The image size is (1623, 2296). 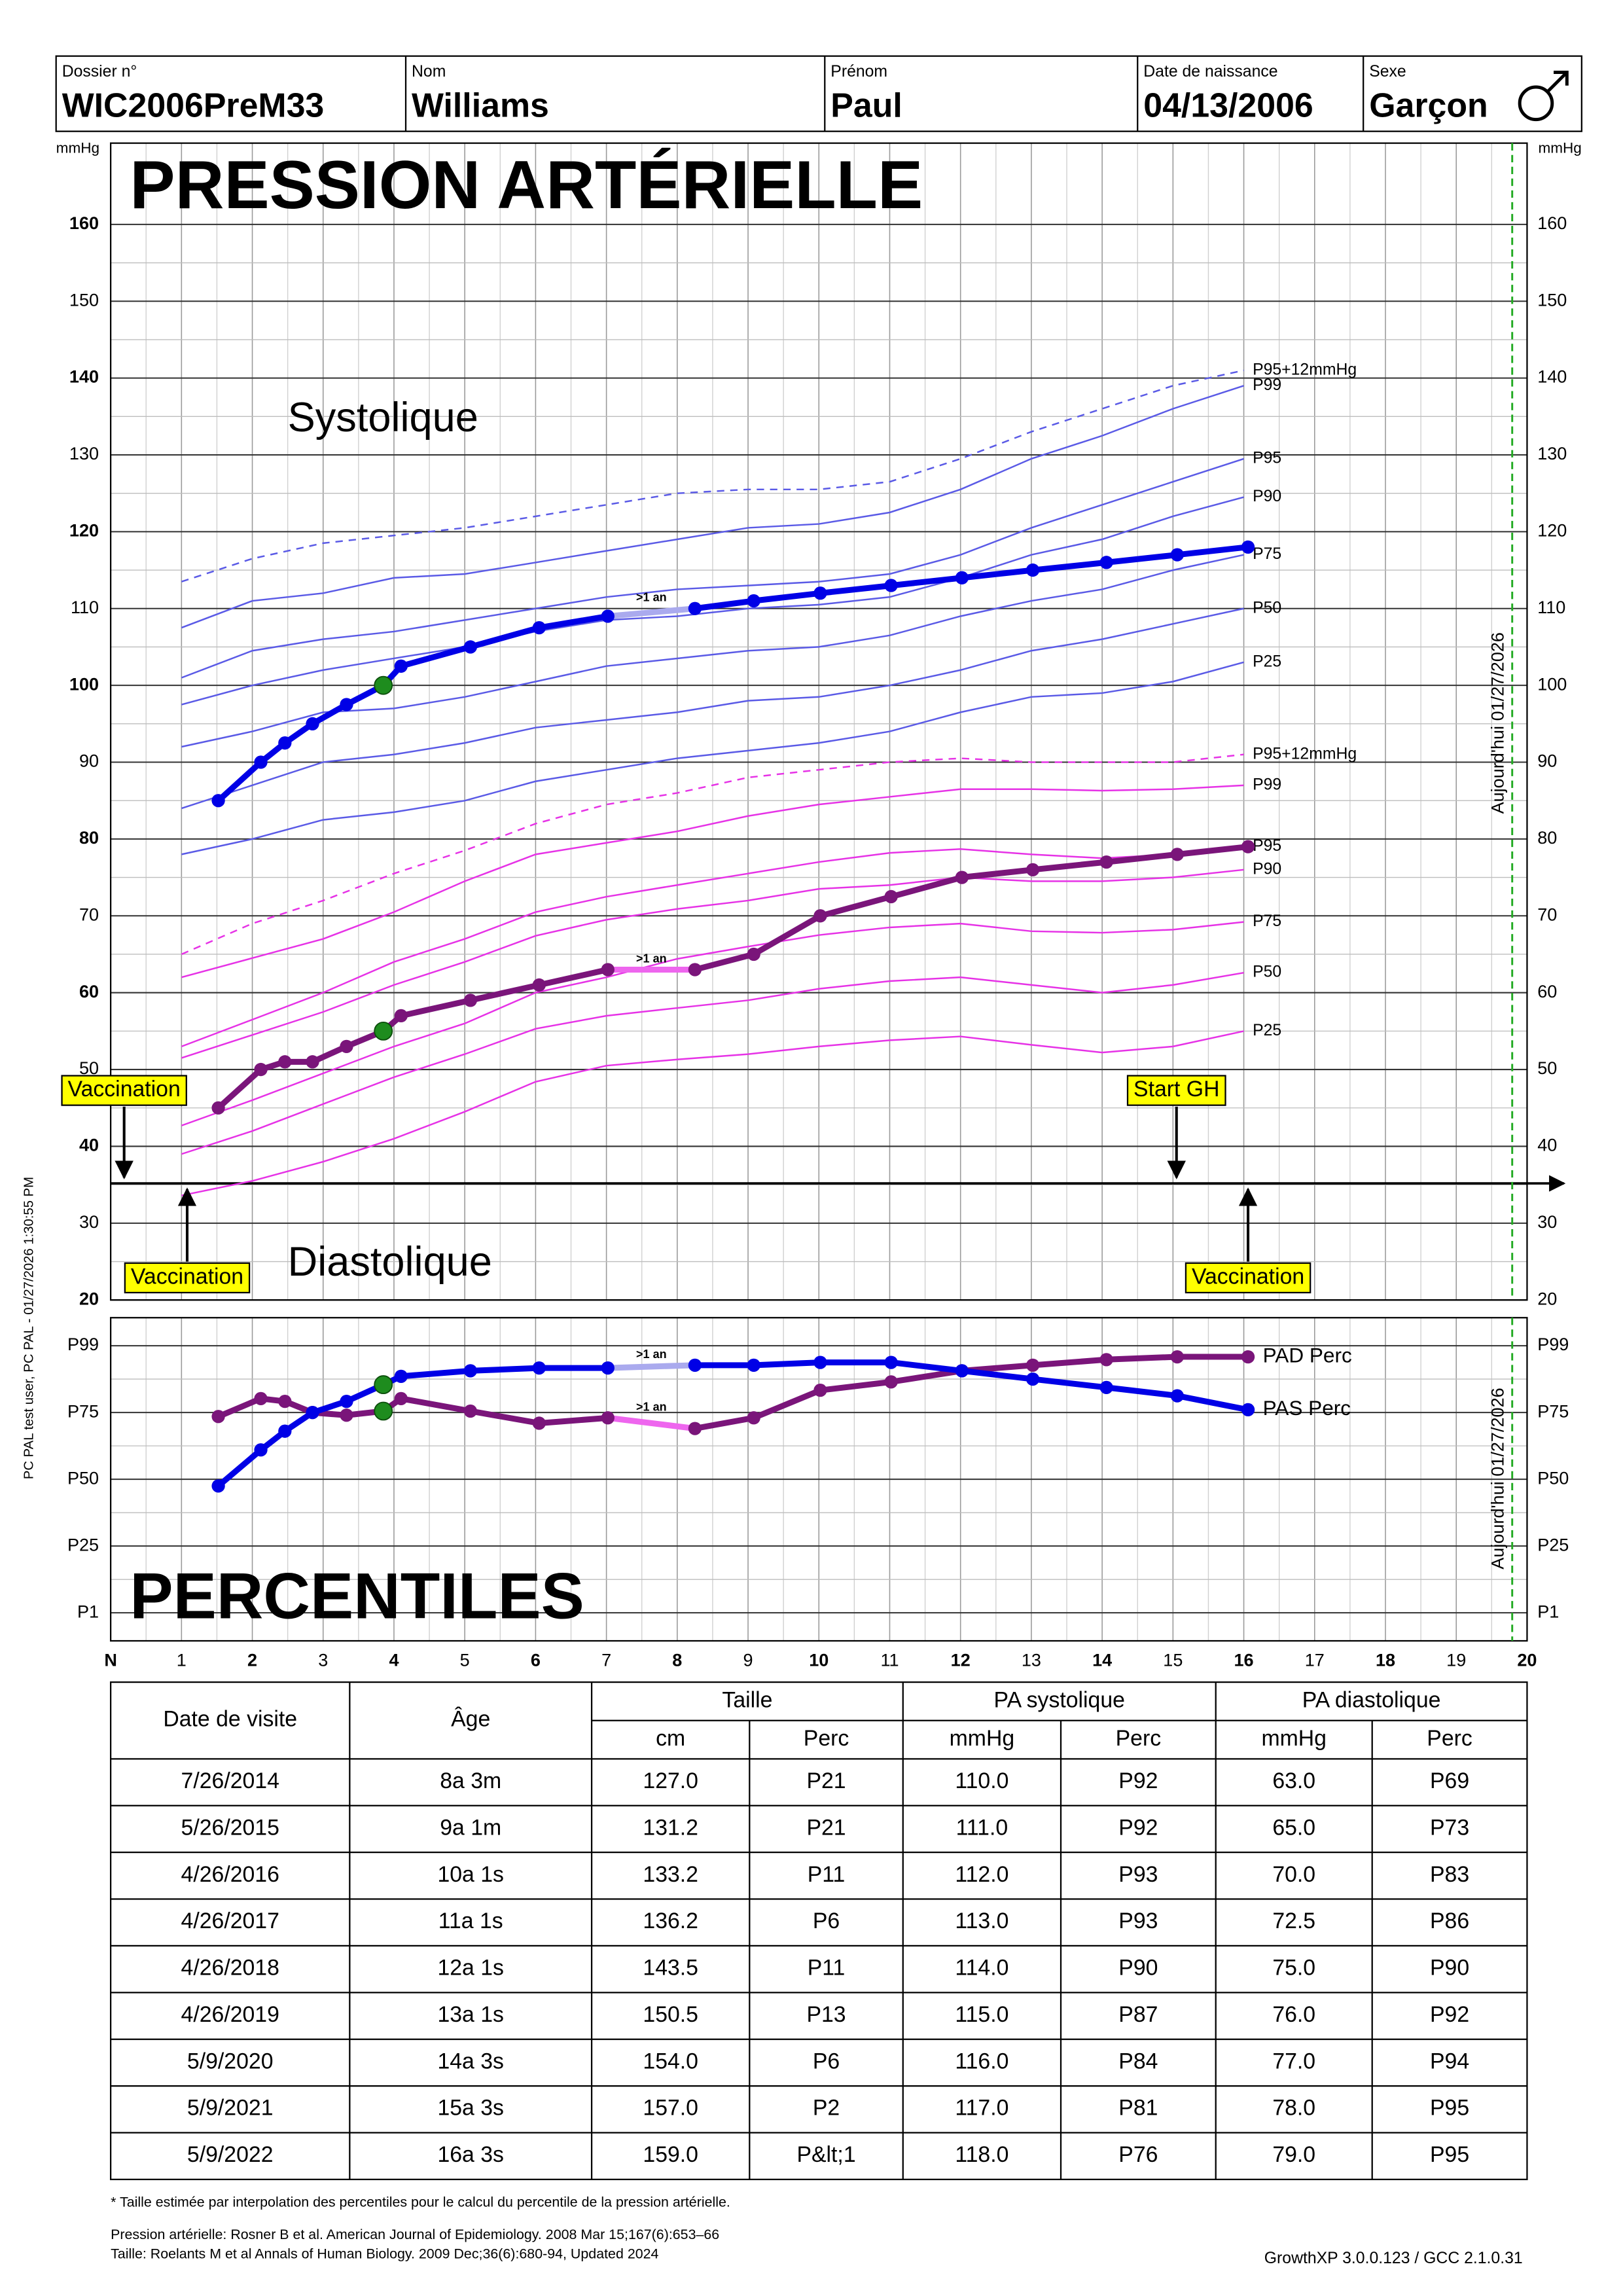 What do you see at coordinates (470, 1921) in the screenshot?
I see `table-cell: 11a 1s` at bounding box center [470, 1921].